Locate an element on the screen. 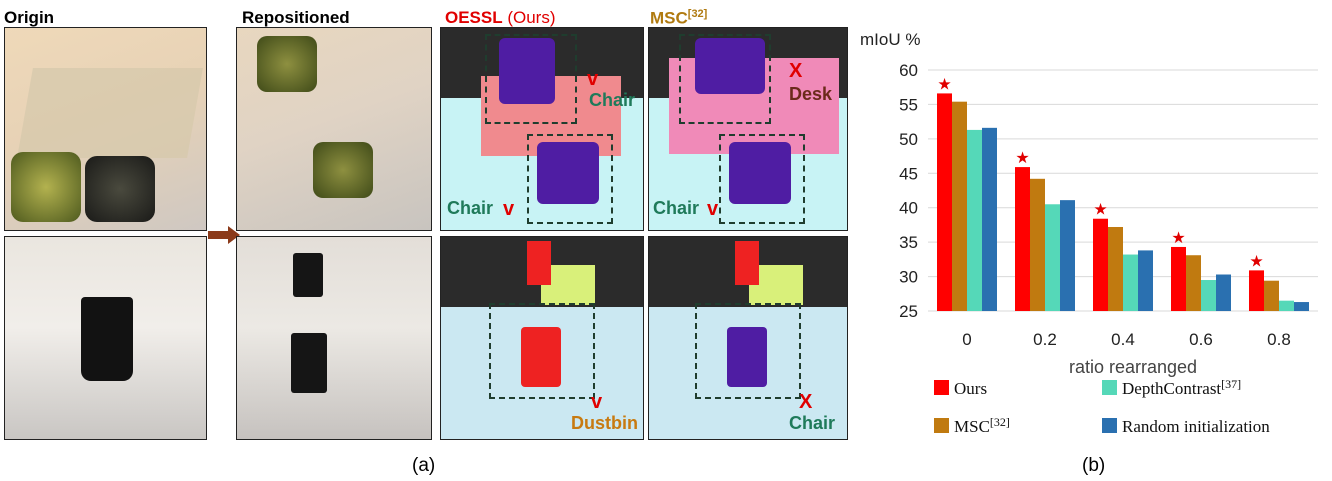 Image resolution: width=1332 pixels, height=481 pixels. origin-header: Origin is located at coordinates (29, 17).